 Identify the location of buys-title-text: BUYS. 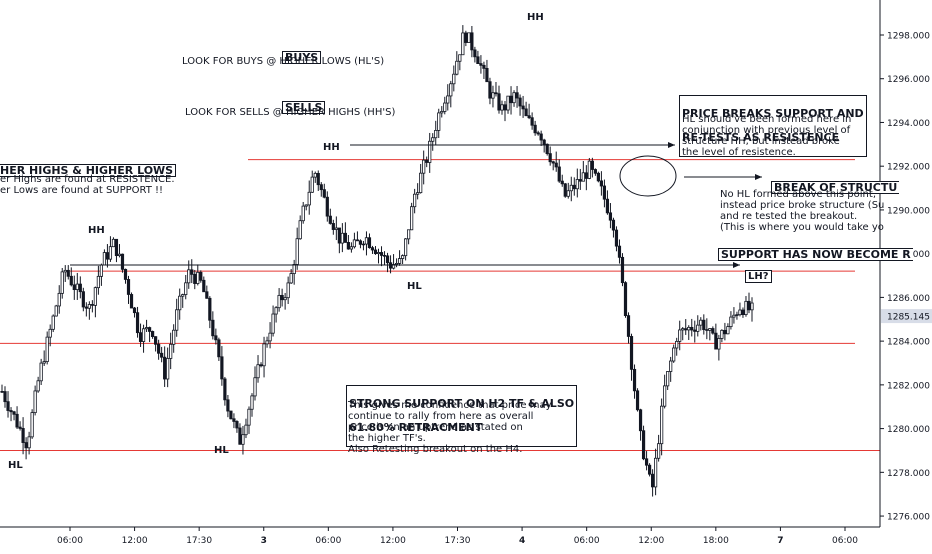
(302, 57).